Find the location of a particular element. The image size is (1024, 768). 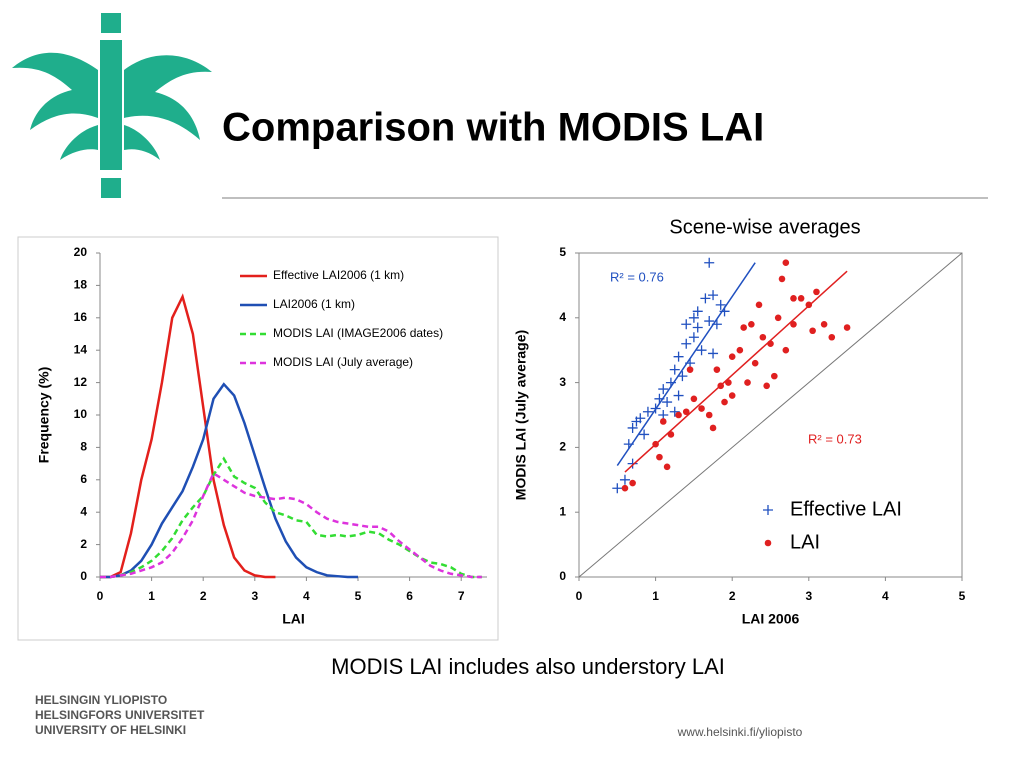

x-tick-label: 0 is located at coordinates (579, 596).